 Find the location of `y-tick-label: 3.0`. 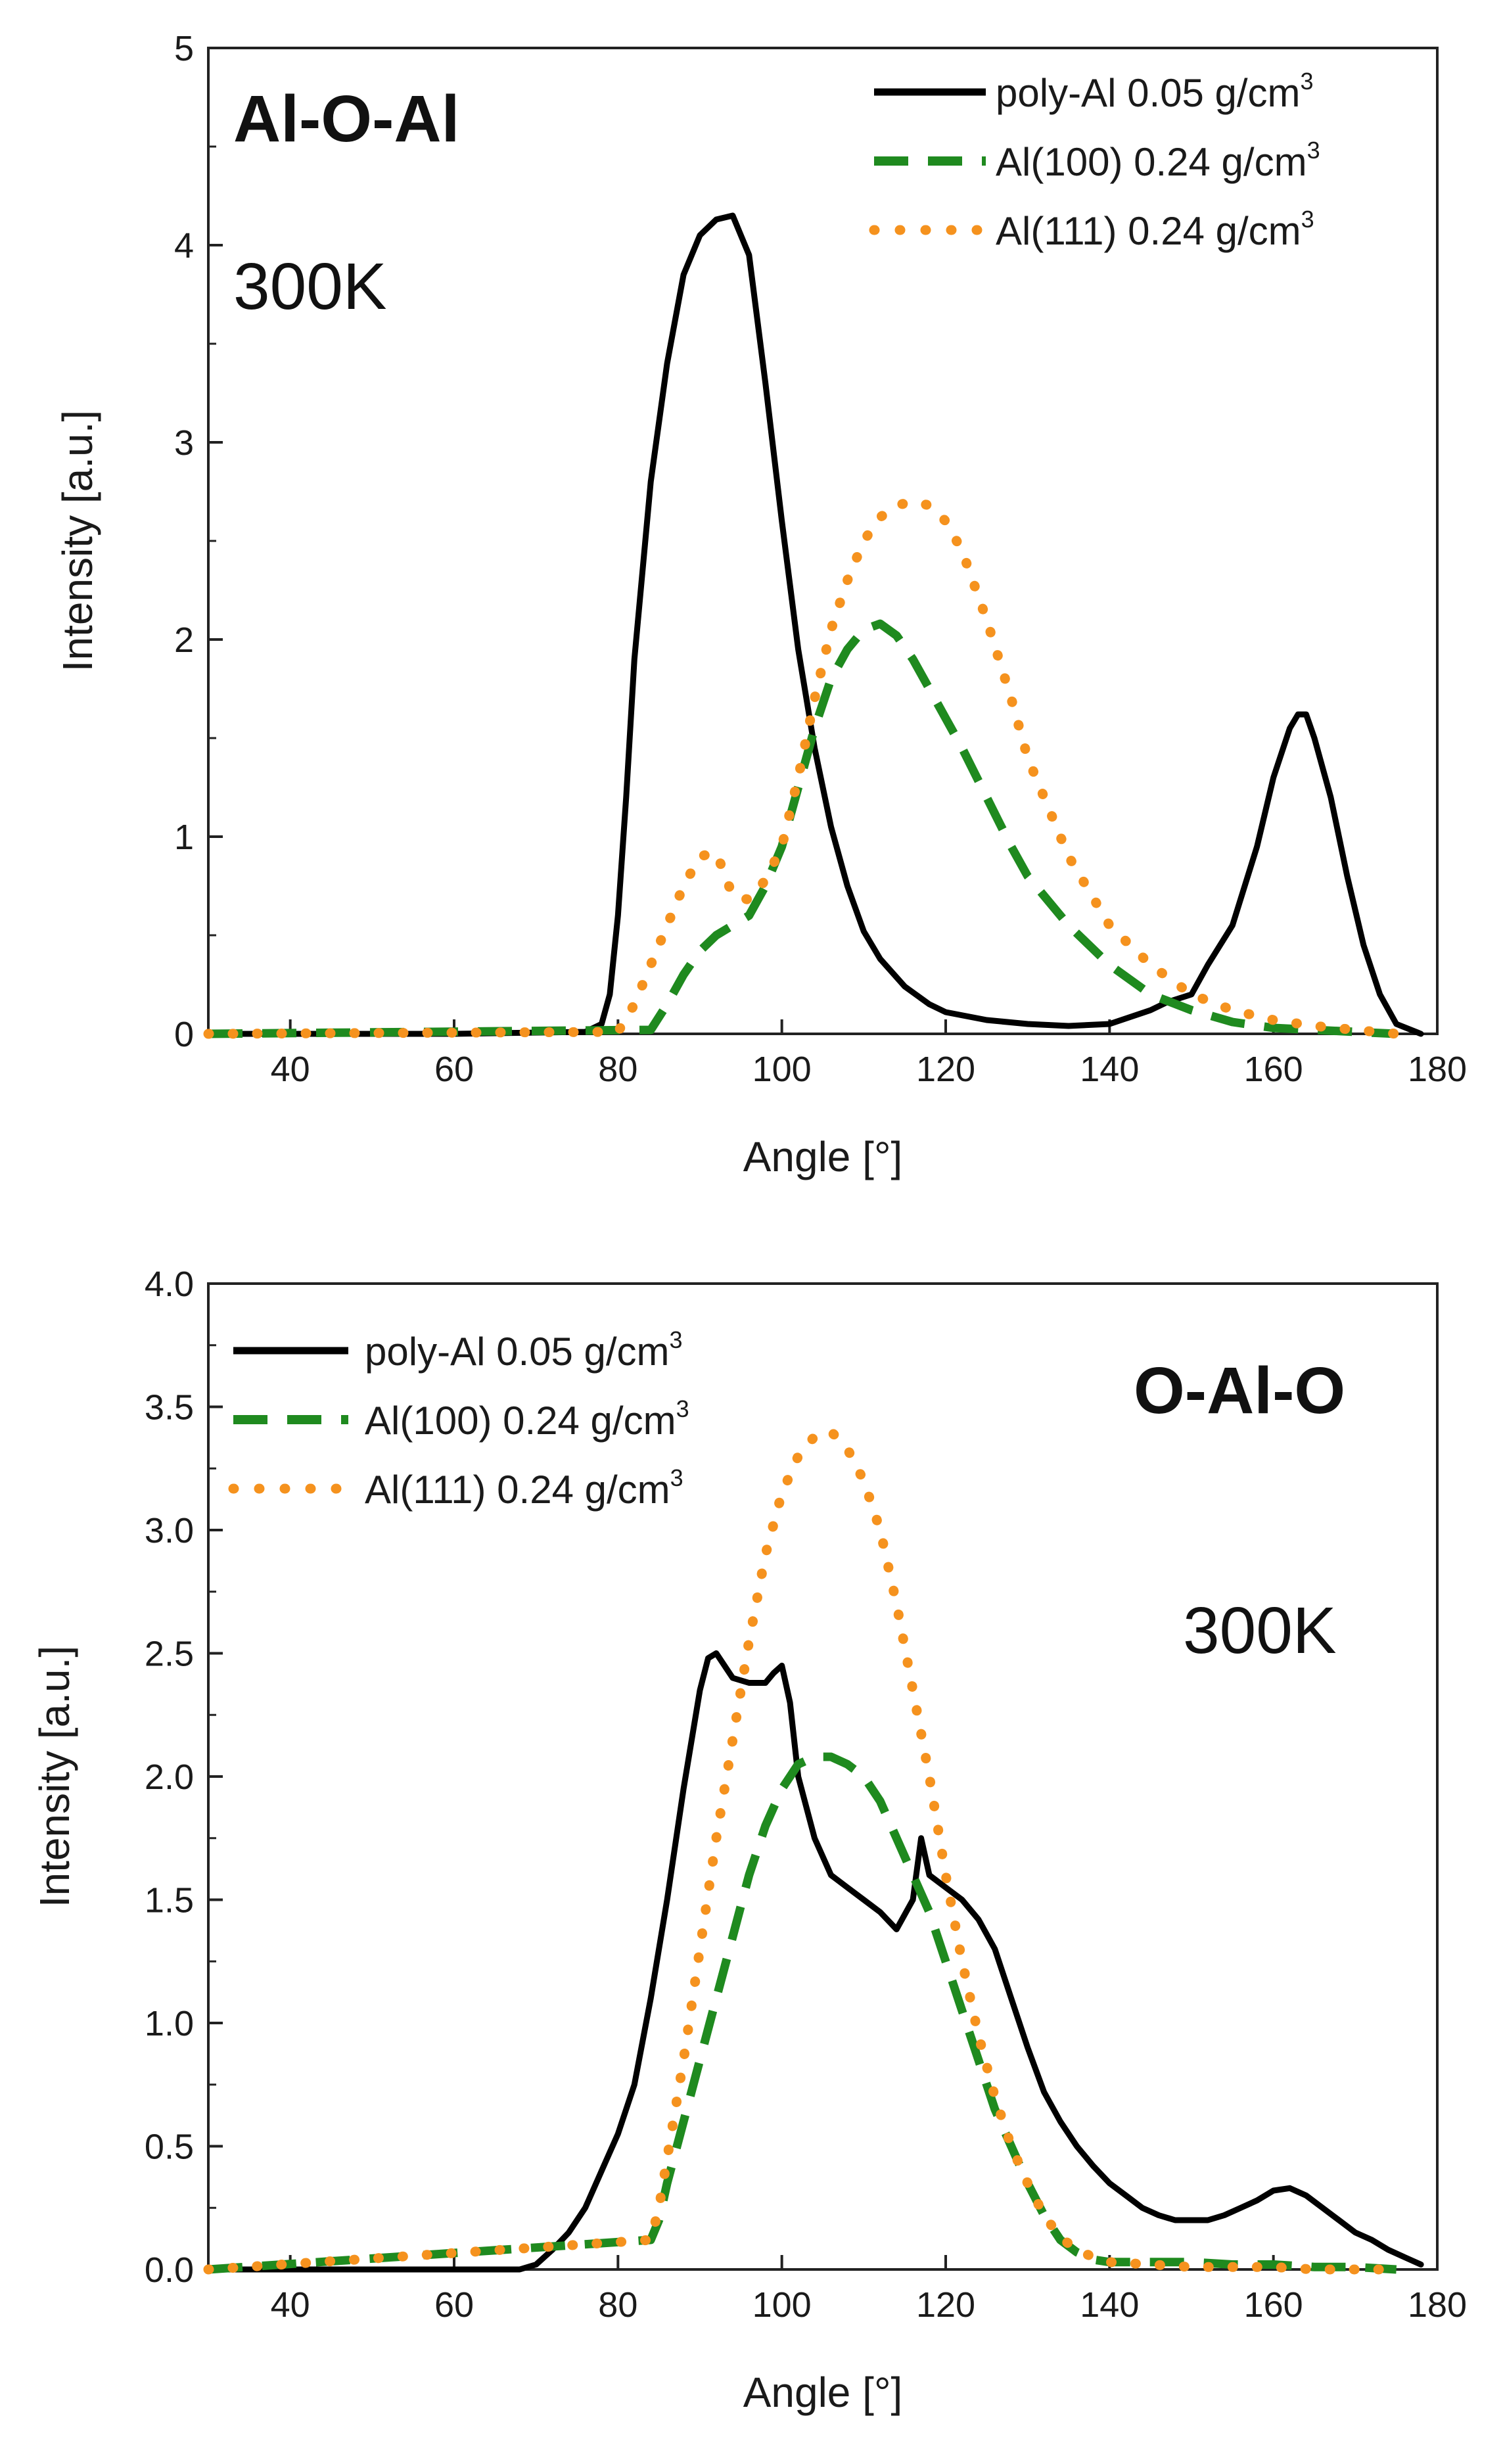

y-tick-label: 3.0 is located at coordinates (170, 1530).